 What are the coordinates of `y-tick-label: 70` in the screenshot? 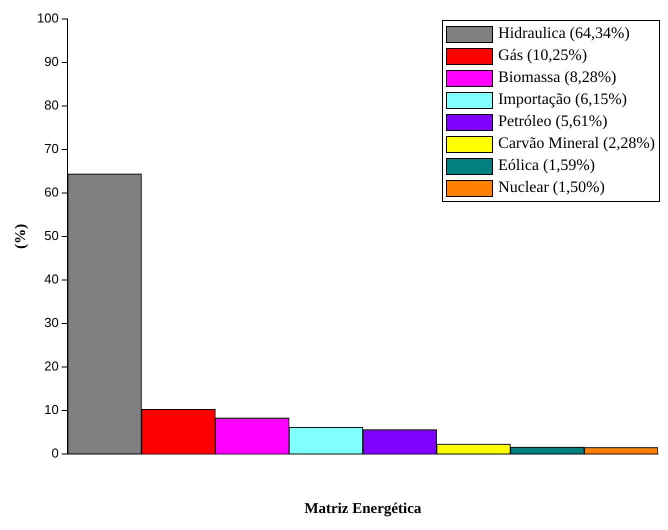 It's located at (51, 148).